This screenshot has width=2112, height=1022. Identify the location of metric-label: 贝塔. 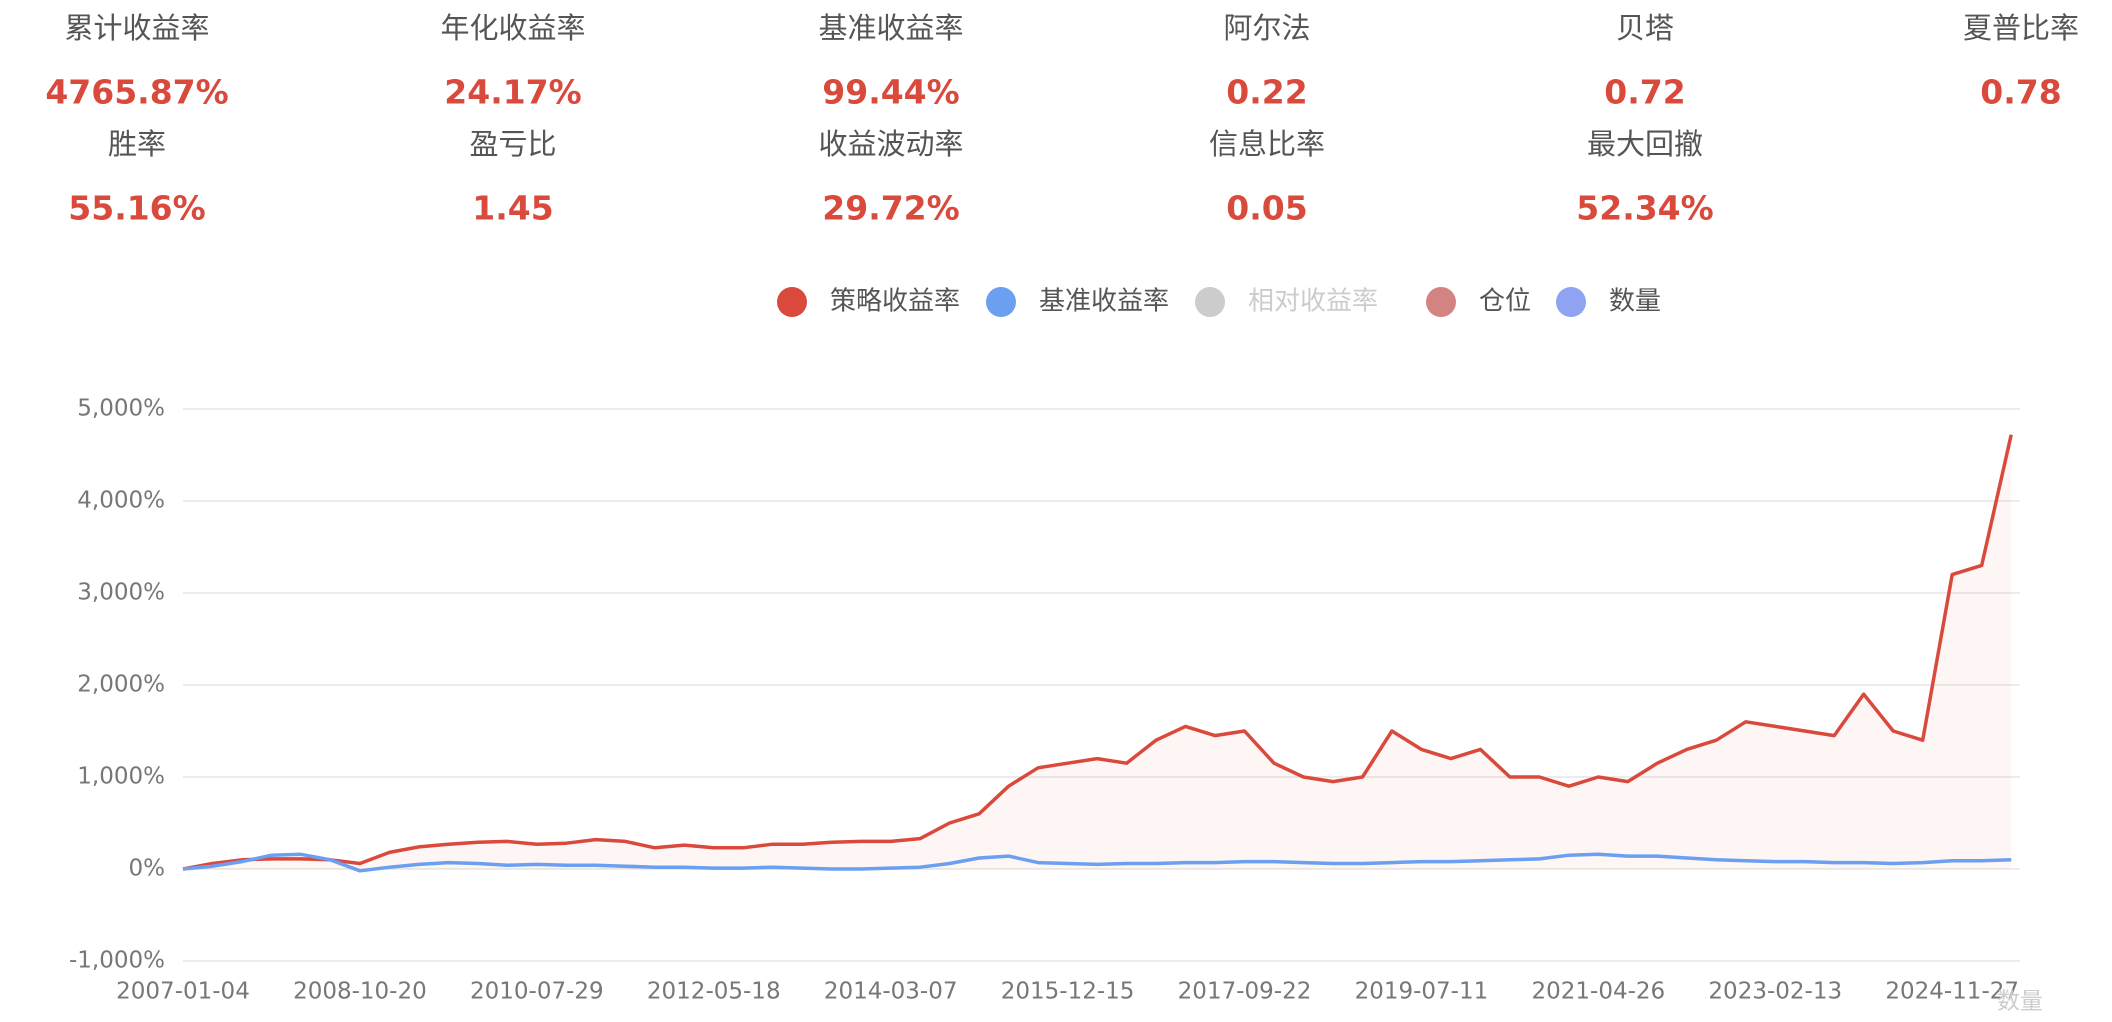
(1645, 28).